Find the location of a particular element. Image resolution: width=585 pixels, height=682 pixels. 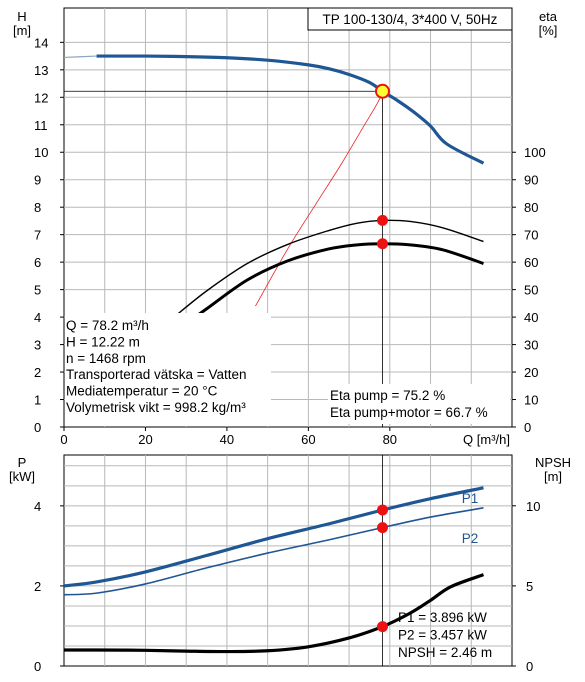

y-right-tick-label: 20 is located at coordinates (531, 372).